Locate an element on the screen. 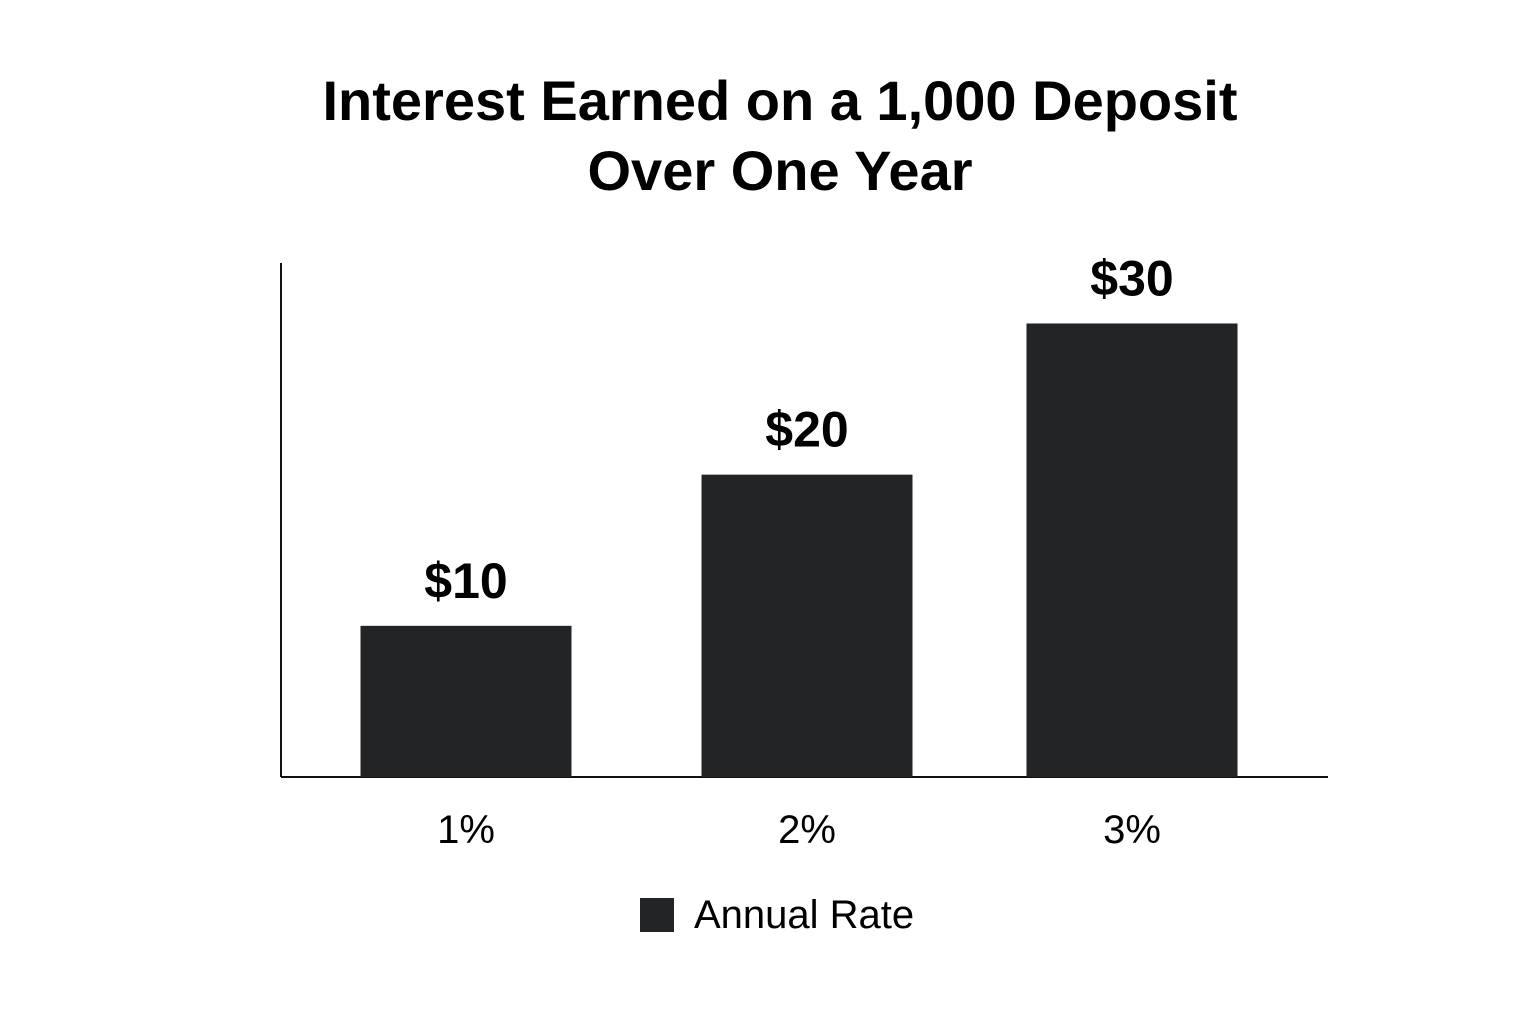 This screenshot has width=1536, height=1024. legend-label: Annual Rate is located at coordinates (804, 914).